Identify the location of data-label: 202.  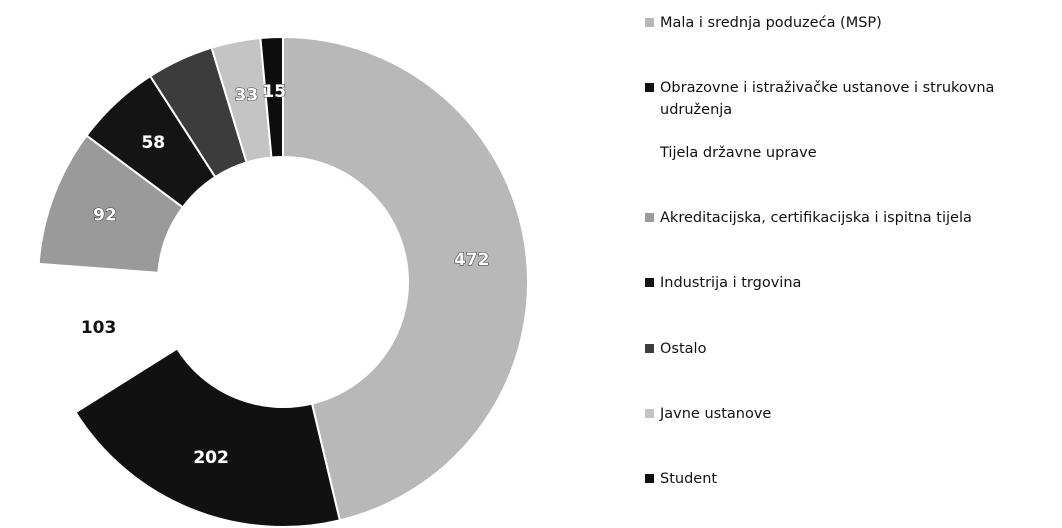
(211, 458).